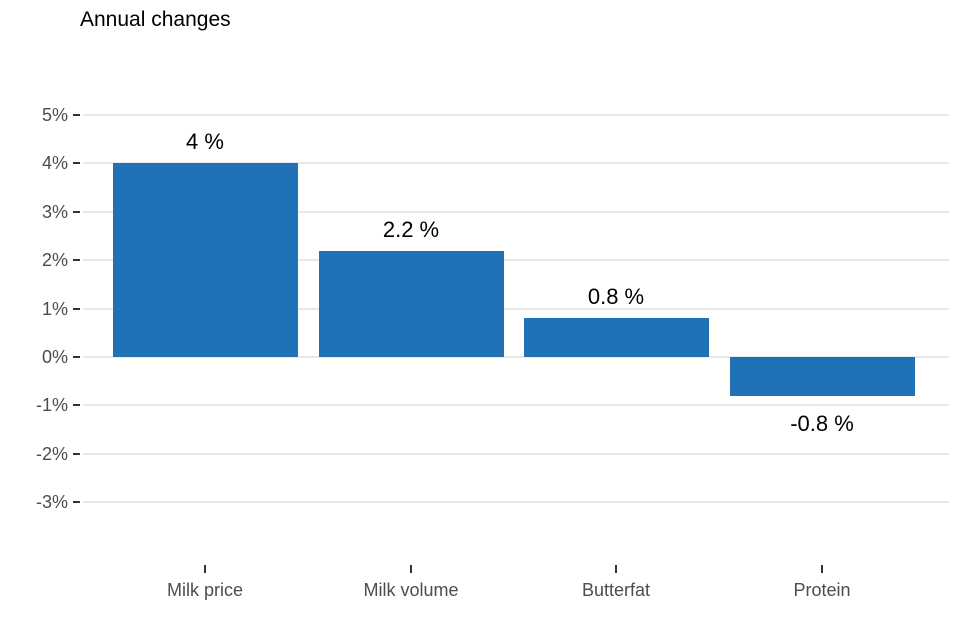  What do you see at coordinates (54, 357) in the screenshot?
I see `y-tick-label: 0%` at bounding box center [54, 357].